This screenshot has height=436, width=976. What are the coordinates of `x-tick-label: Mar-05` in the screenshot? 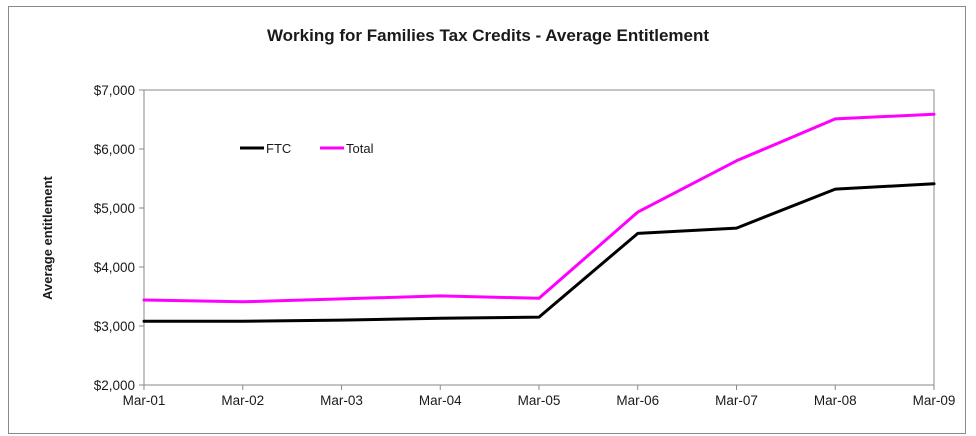 It's located at (539, 400).